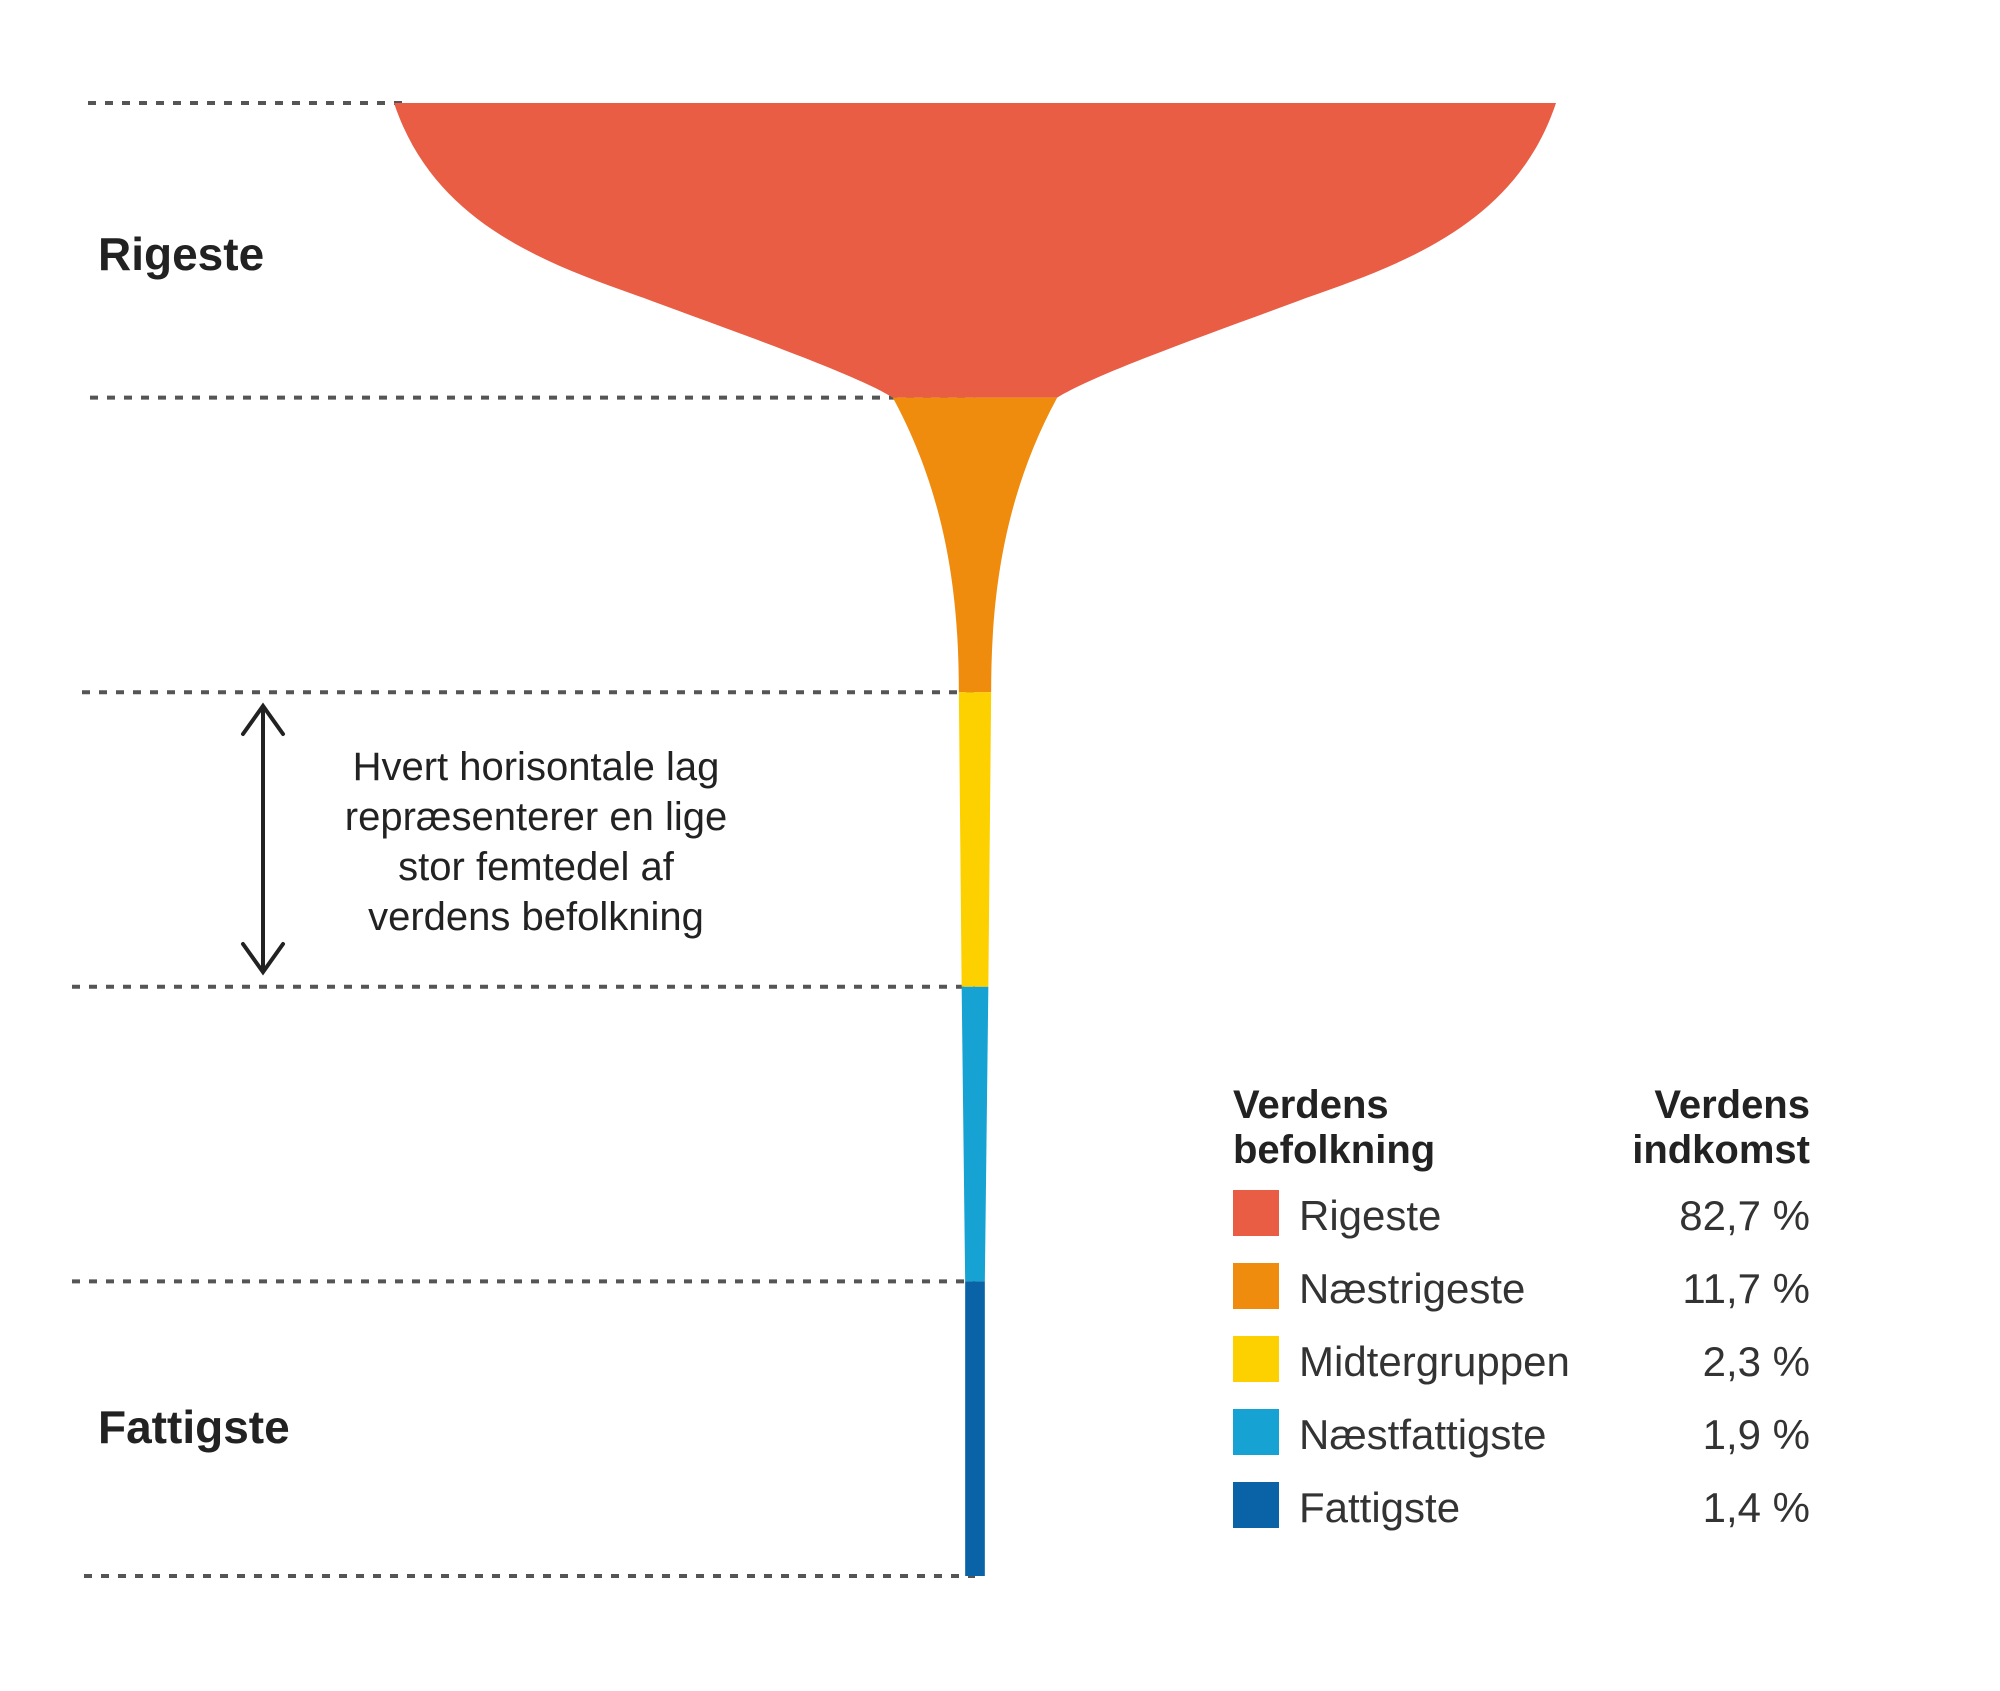  I want to click on legend-label-midtergruppen: Midtergruppen, so click(1434, 1361).